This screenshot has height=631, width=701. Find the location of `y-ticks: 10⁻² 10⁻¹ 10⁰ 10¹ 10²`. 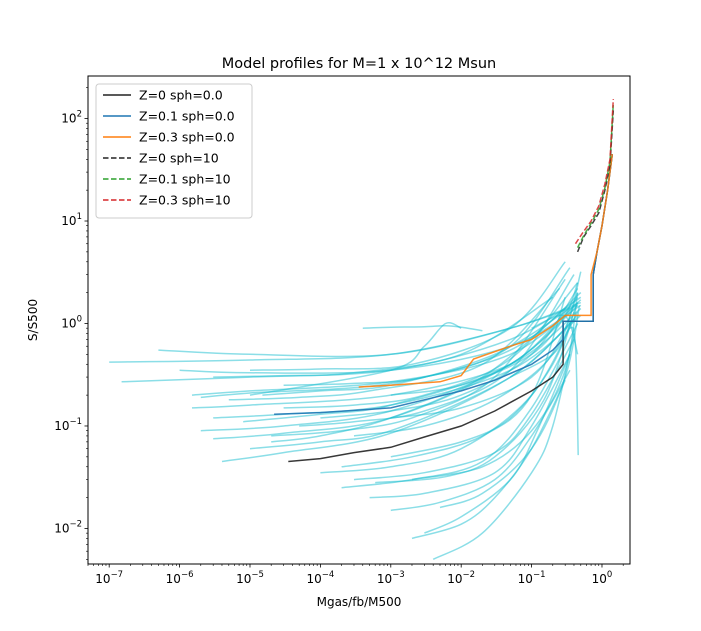

y-ticks: 10⁻² 10⁻¹ 10⁰ 10¹ 10² is located at coordinates (71, 323).